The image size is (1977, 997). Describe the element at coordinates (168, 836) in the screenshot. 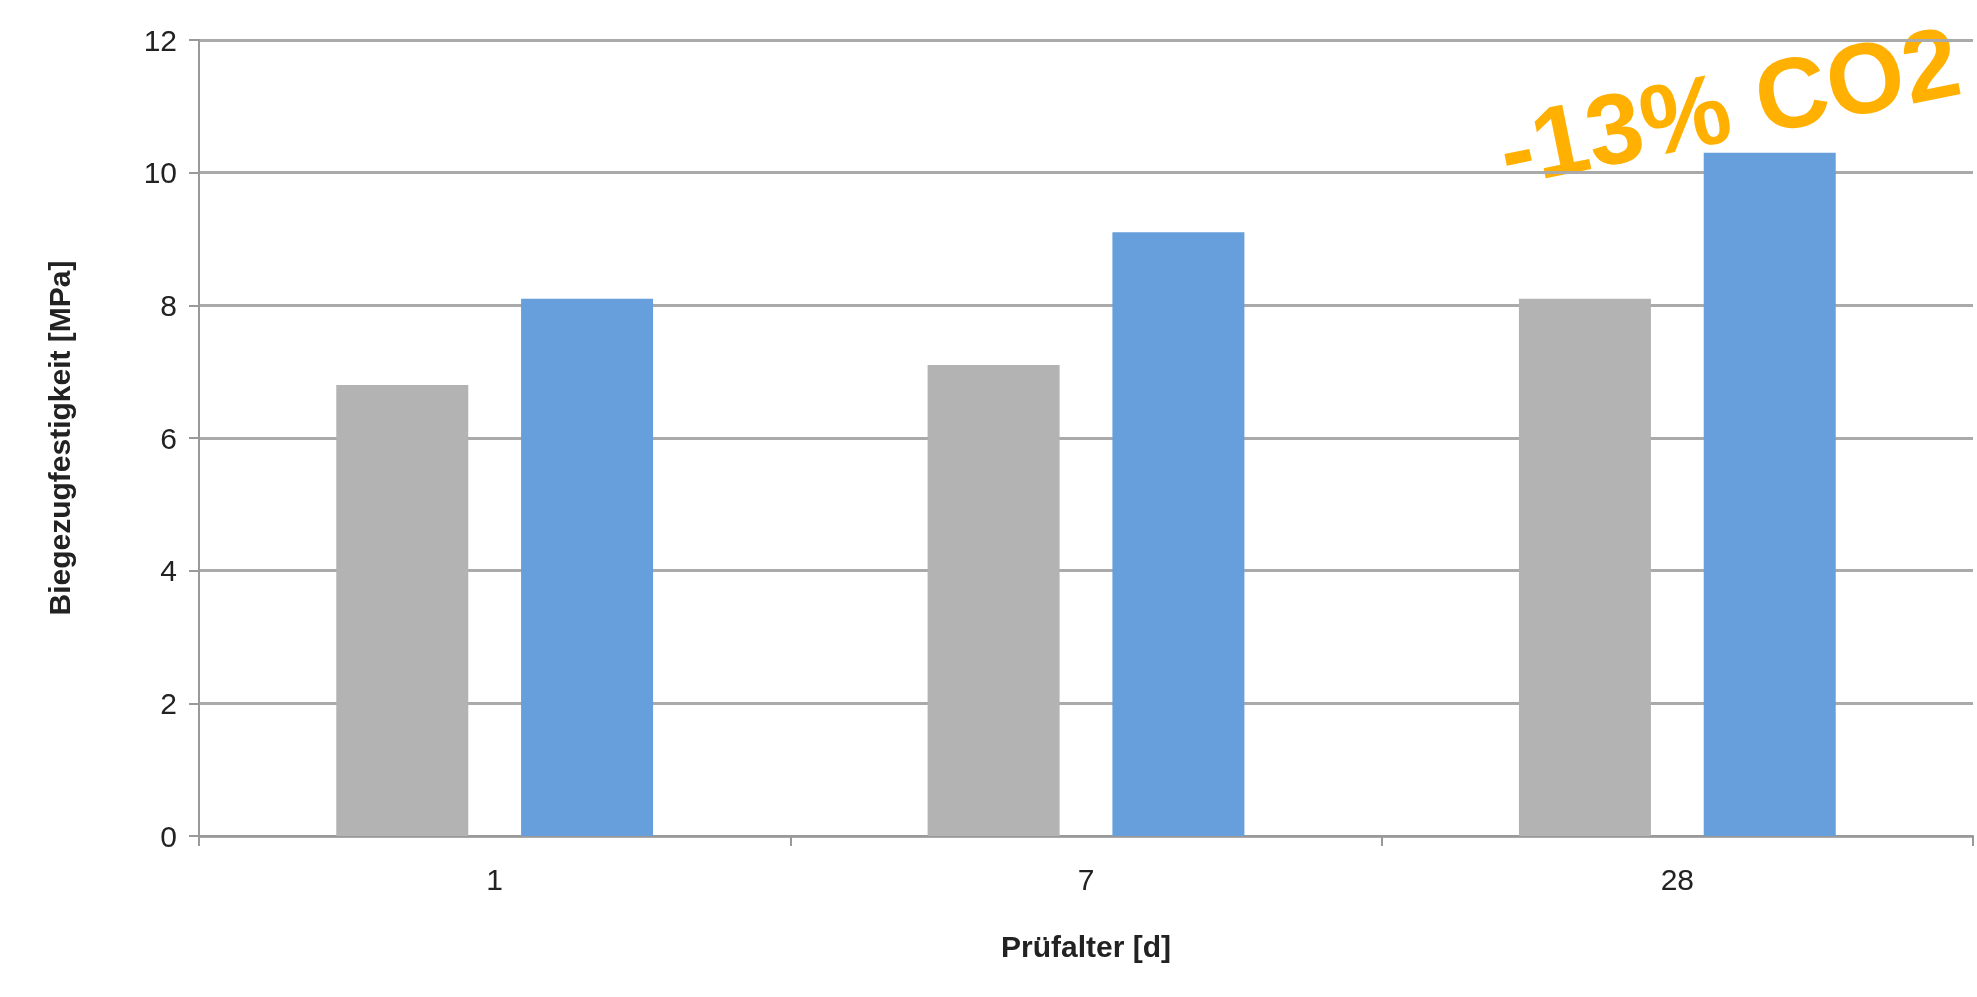

I see `y-tick-label: 0` at that location.